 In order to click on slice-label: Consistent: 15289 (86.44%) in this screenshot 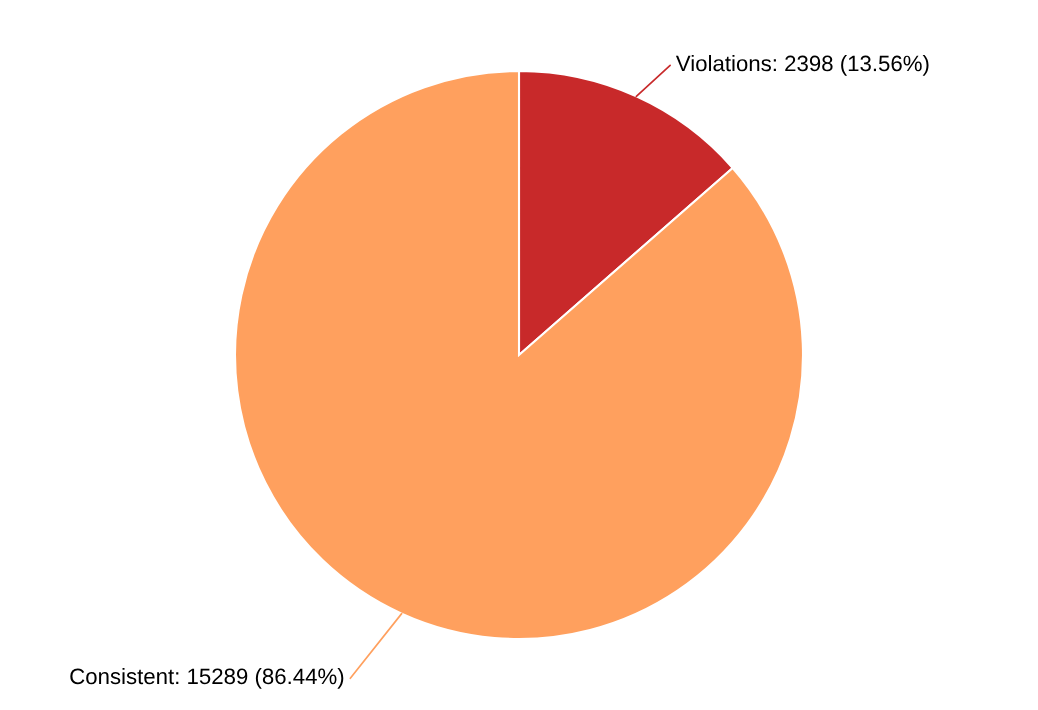, I will do `click(207, 678)`.